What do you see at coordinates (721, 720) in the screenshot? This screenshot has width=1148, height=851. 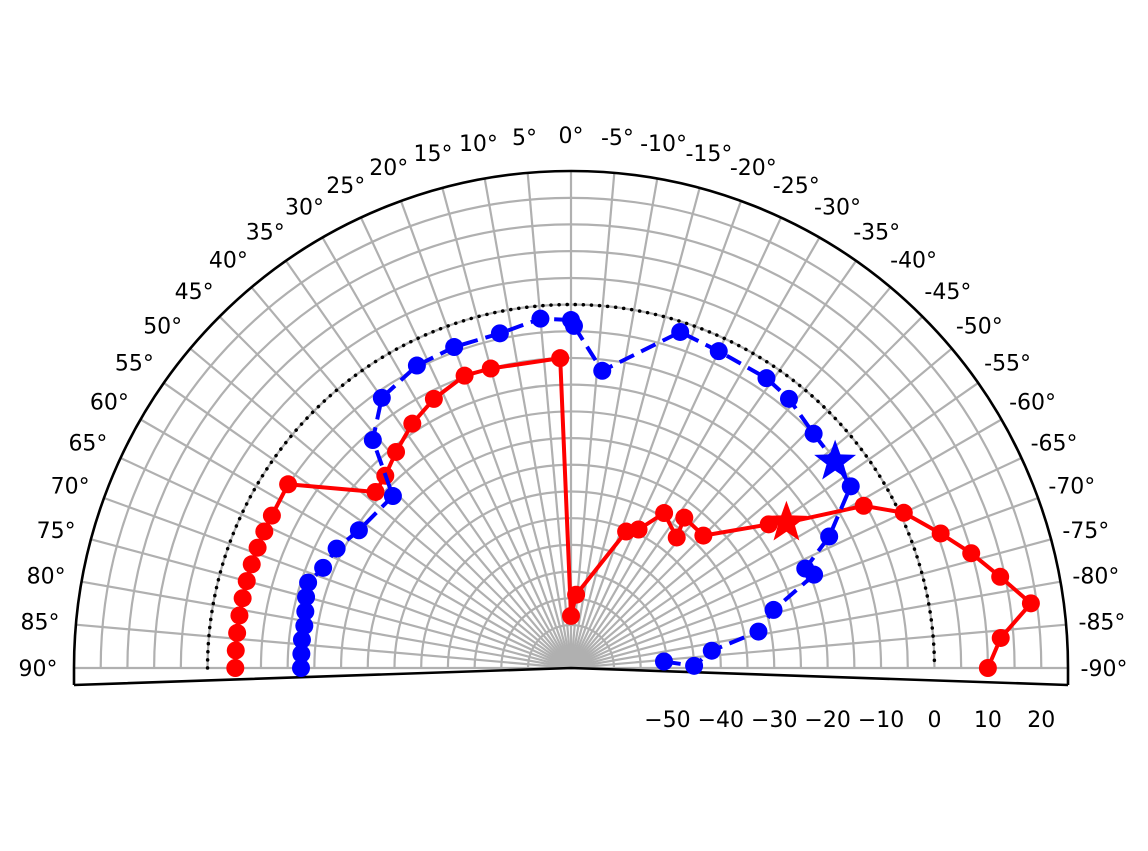 I see `radial-tick-label: −40` at bounding box center [721, 720].